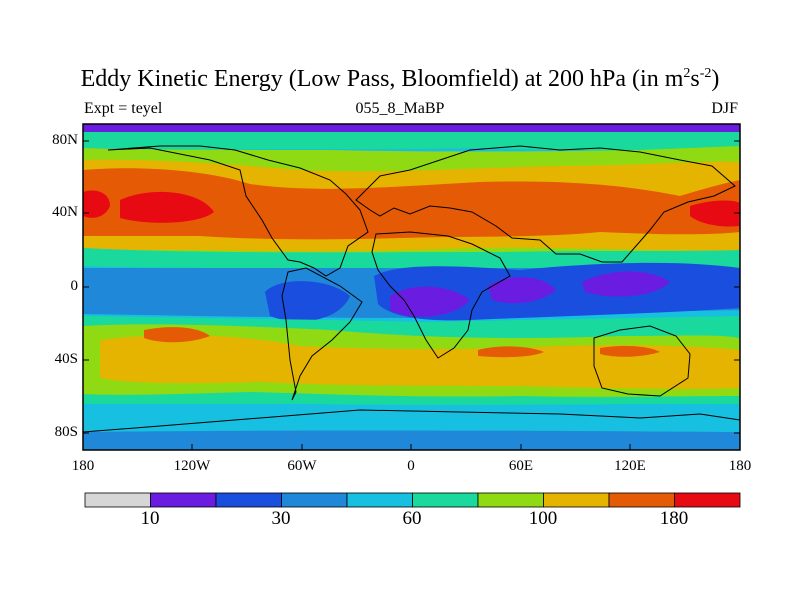  I want to click on band-east-pacific, so click(129, 291).